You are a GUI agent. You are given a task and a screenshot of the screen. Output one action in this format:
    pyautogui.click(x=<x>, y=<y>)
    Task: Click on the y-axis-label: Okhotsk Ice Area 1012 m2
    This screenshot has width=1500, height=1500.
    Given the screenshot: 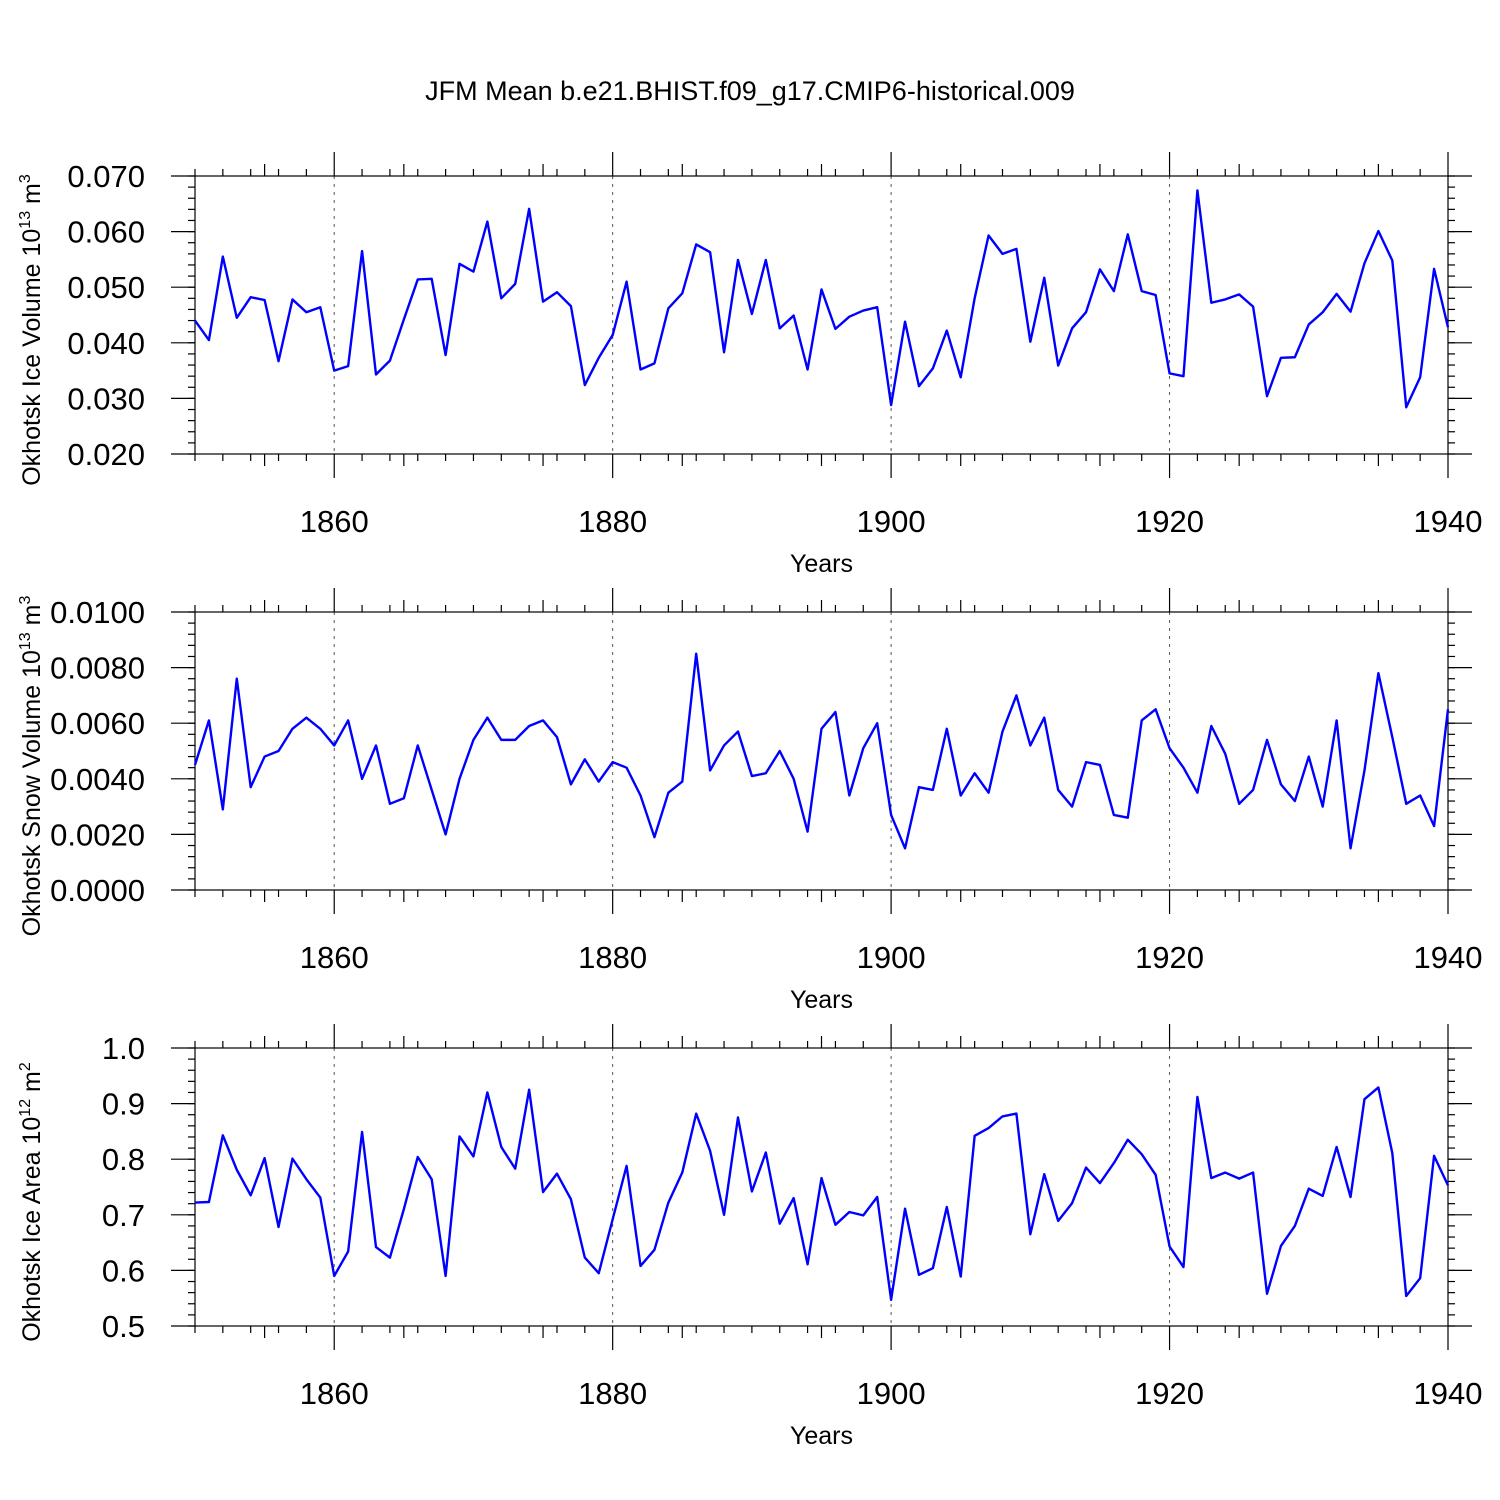 What is the action you would take?
    pyautogui.click(x=31, y=1202)
    